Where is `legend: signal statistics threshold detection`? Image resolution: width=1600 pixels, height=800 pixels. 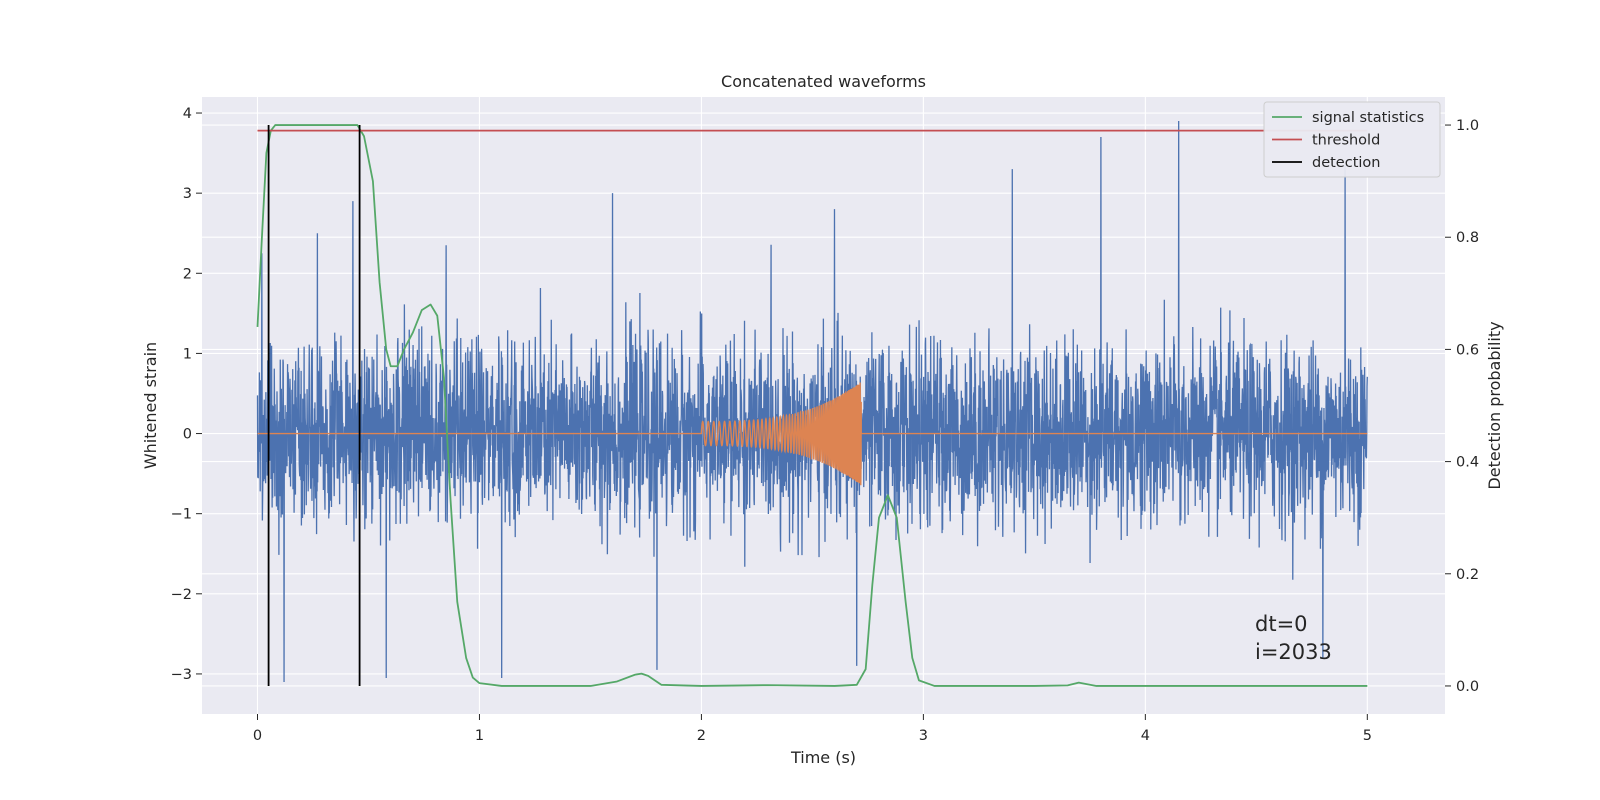 legend: signal statistics threshold detection is located at coordinates (1352, 139).